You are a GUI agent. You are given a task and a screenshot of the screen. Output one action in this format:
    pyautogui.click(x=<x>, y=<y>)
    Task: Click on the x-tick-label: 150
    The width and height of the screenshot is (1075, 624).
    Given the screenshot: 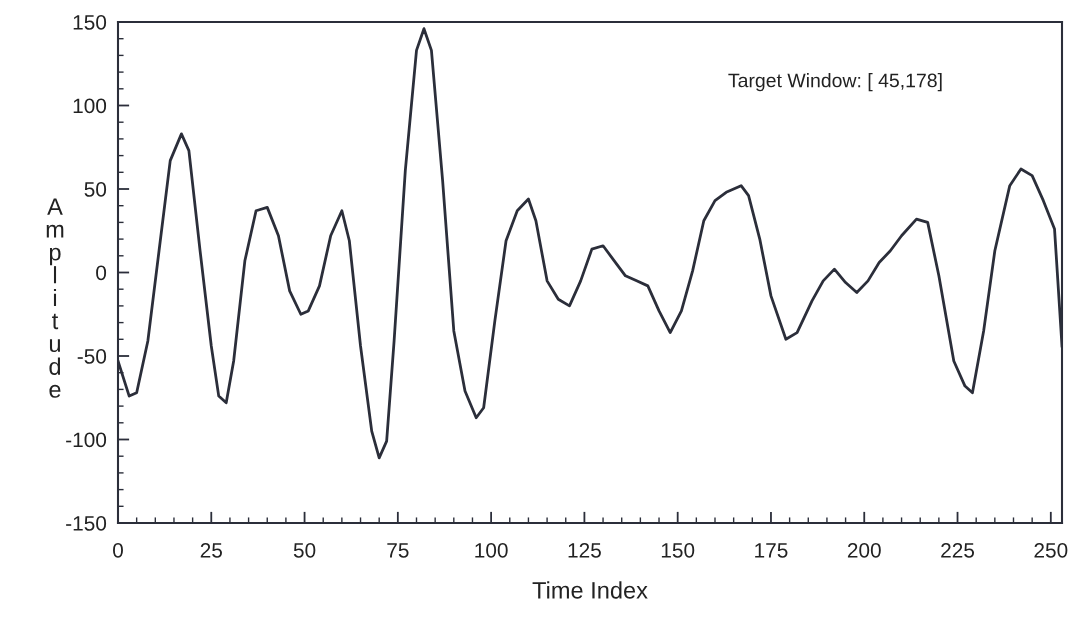 What is the action you would take?
    pyautogui.click(x=678, y=550)
    